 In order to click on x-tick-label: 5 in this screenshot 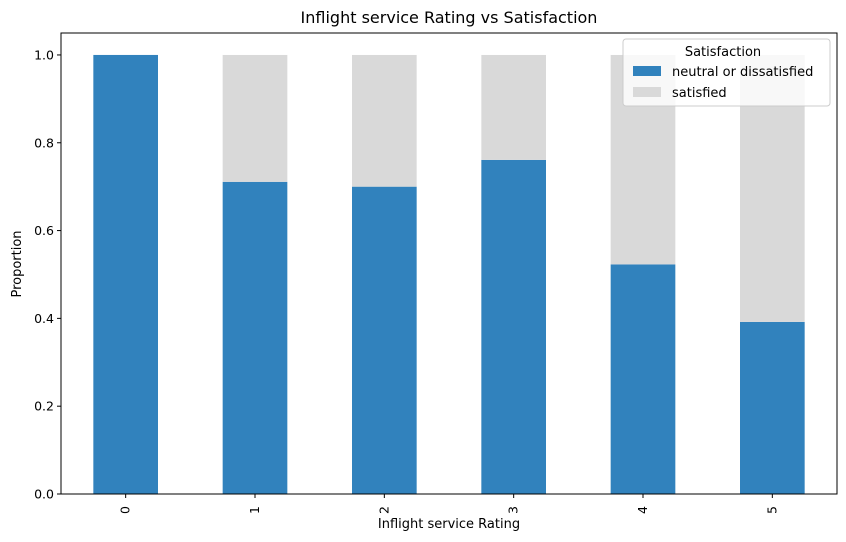, I will do `click(771, 510)`.